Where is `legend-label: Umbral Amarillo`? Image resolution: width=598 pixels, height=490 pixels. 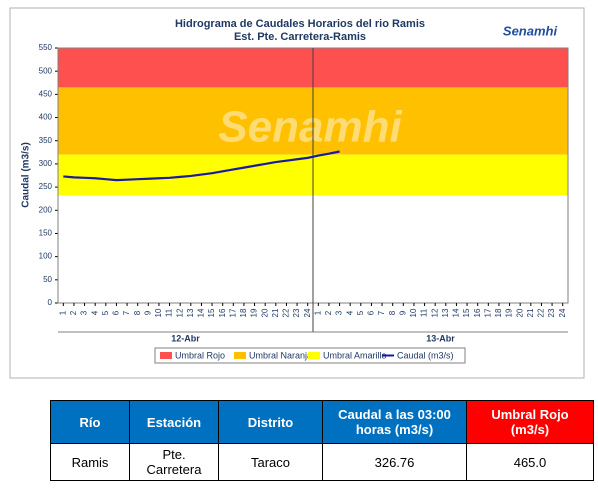 legend-label: Umbral Amarillo is located at coordinates (355, 355).